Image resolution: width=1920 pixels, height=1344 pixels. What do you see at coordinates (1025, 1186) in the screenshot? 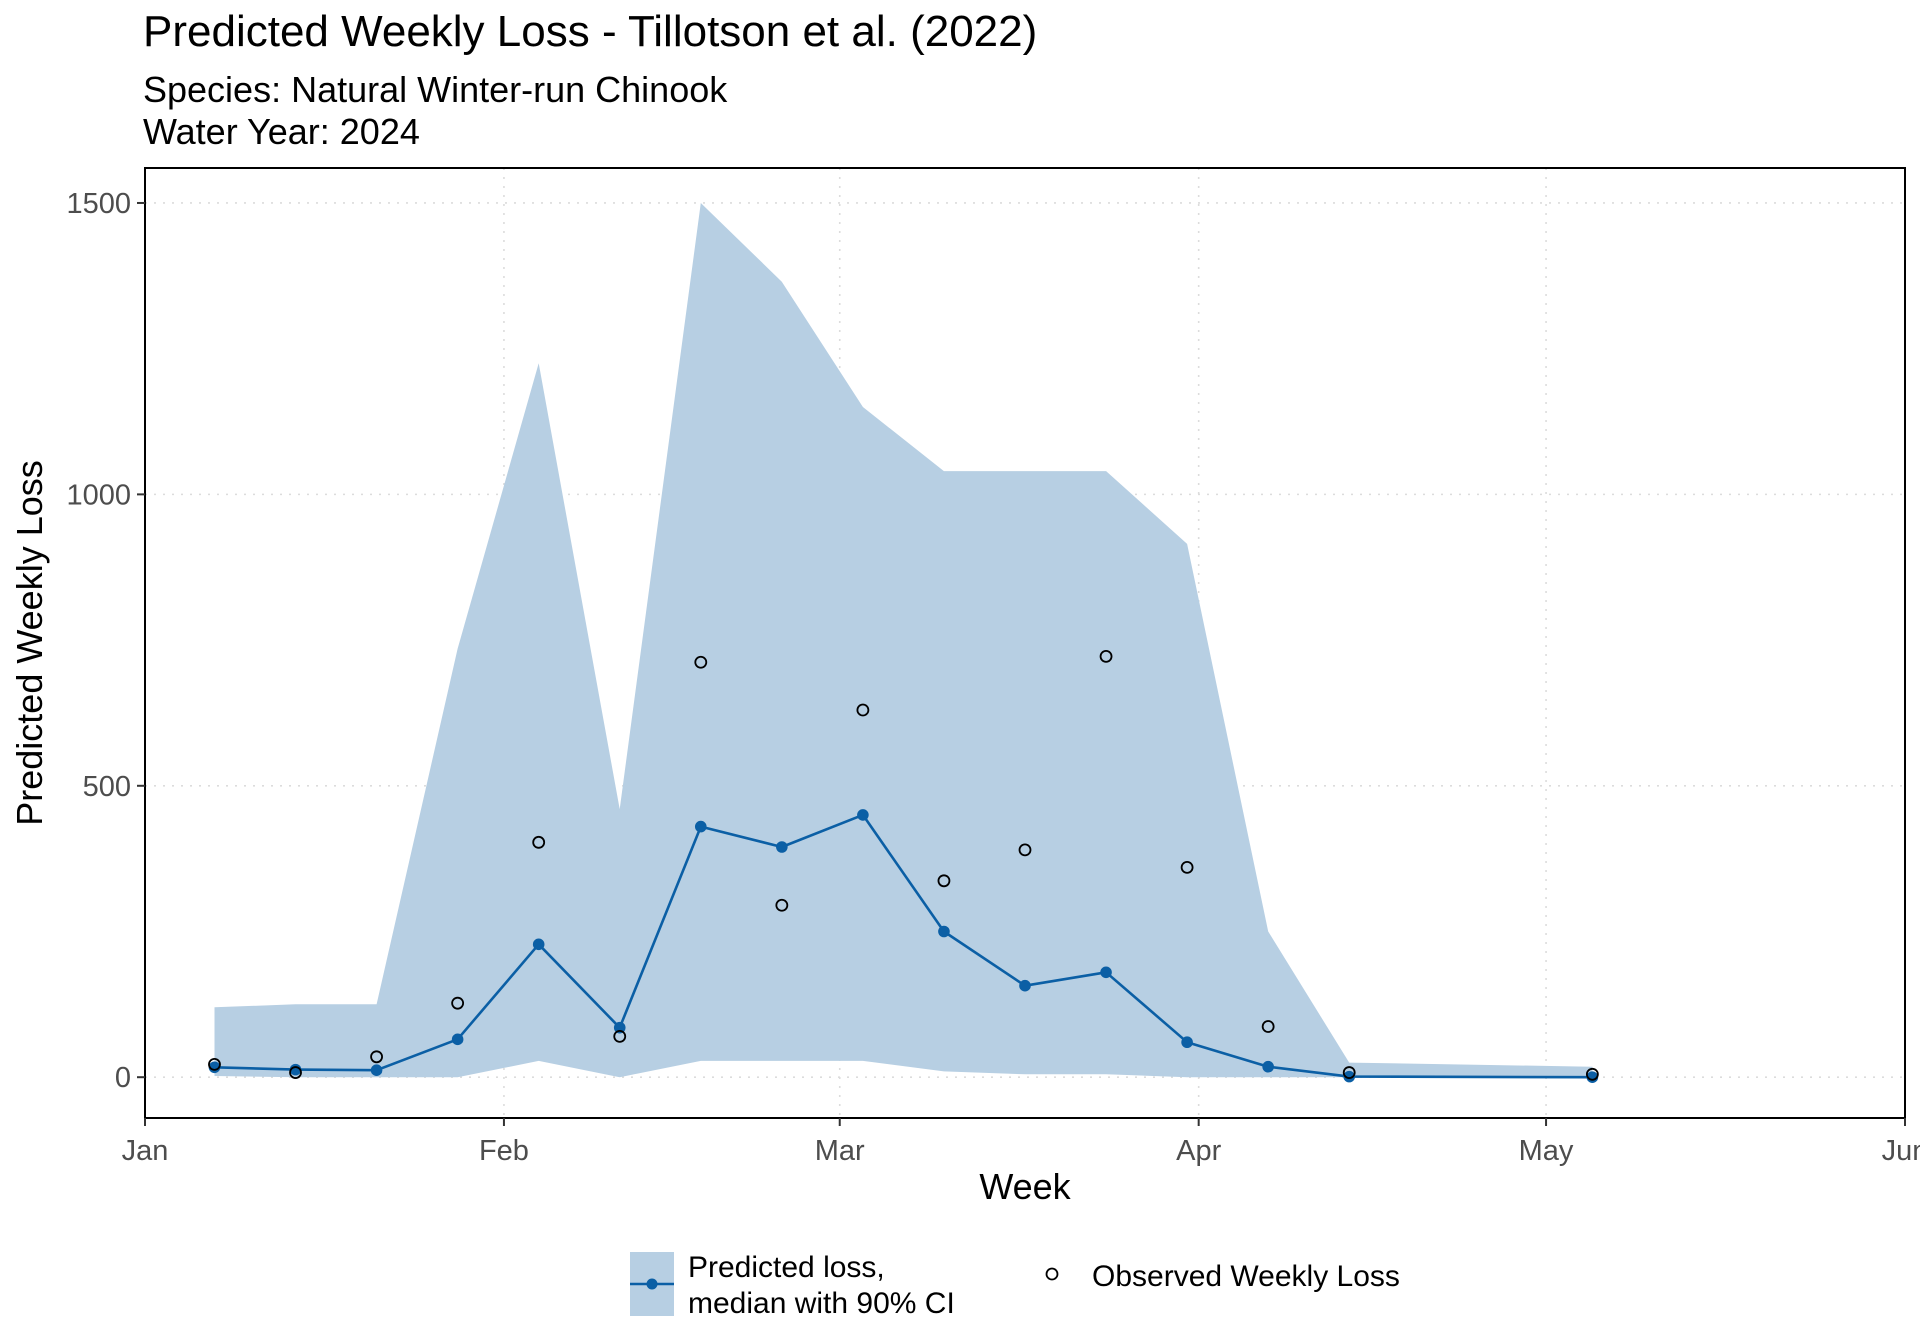
I see `x-axis-title: Week` at bounding box center [1025, 1186].